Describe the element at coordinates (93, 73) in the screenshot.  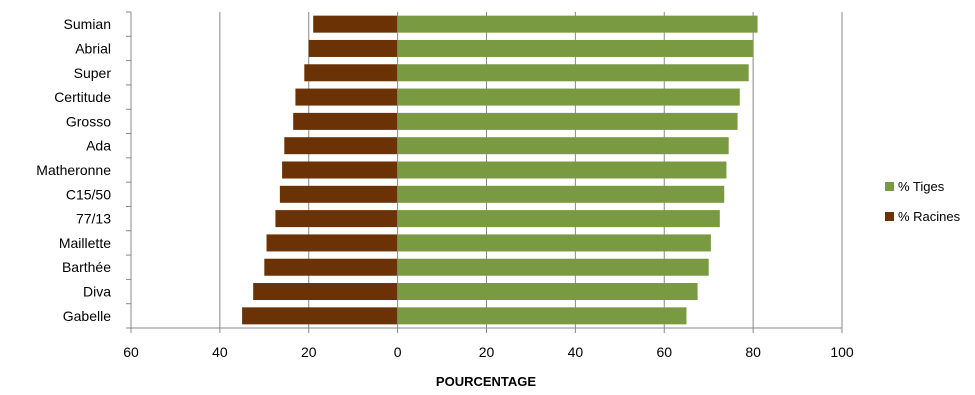
I see `category-label: Super` at that location.